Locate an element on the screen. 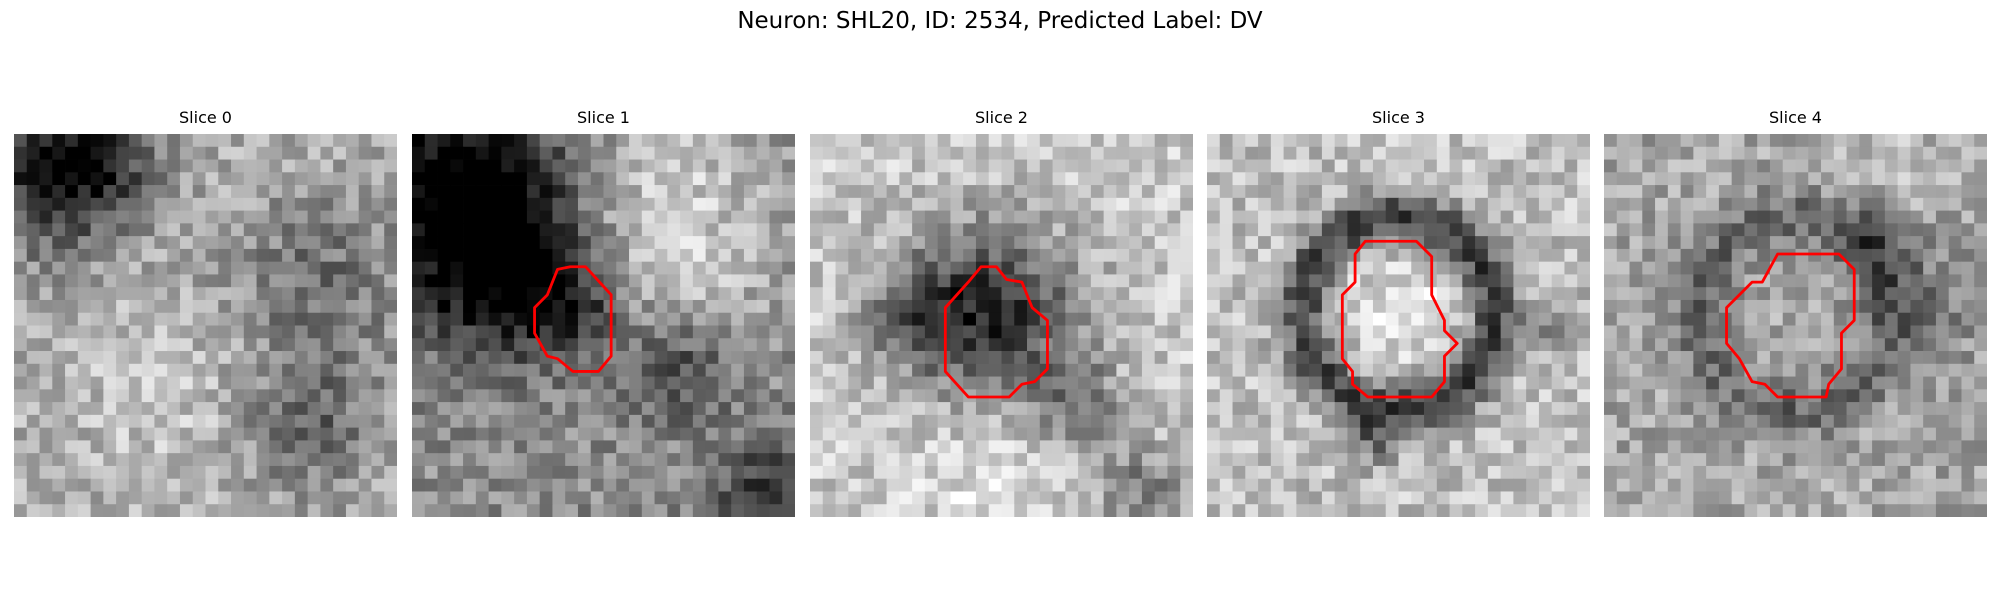 The width and height of the screenshot is (2000, 600). slice-2-image is located at coordinates (1001, 325).